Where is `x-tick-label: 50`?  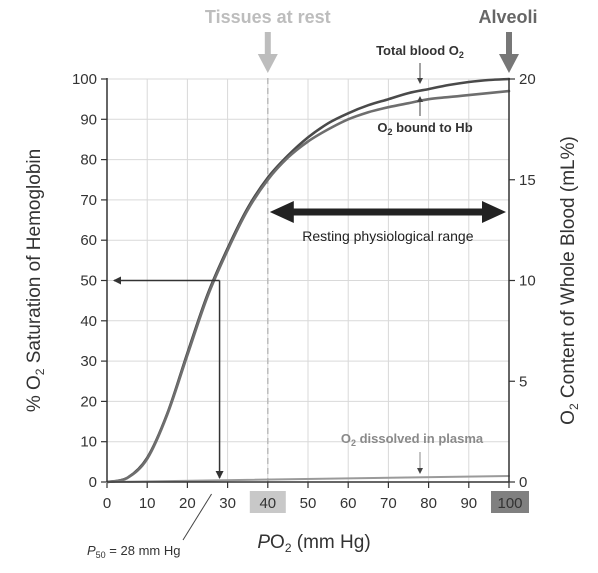 x-tick-label: 50 is located at coordinates (308, 503).